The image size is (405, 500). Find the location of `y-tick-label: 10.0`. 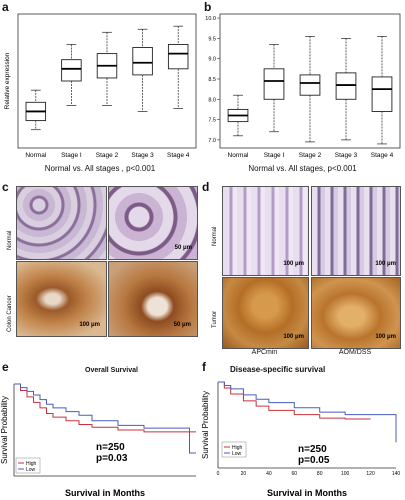

y-tick-label: 10.0 is located at coordinates (210, 19).